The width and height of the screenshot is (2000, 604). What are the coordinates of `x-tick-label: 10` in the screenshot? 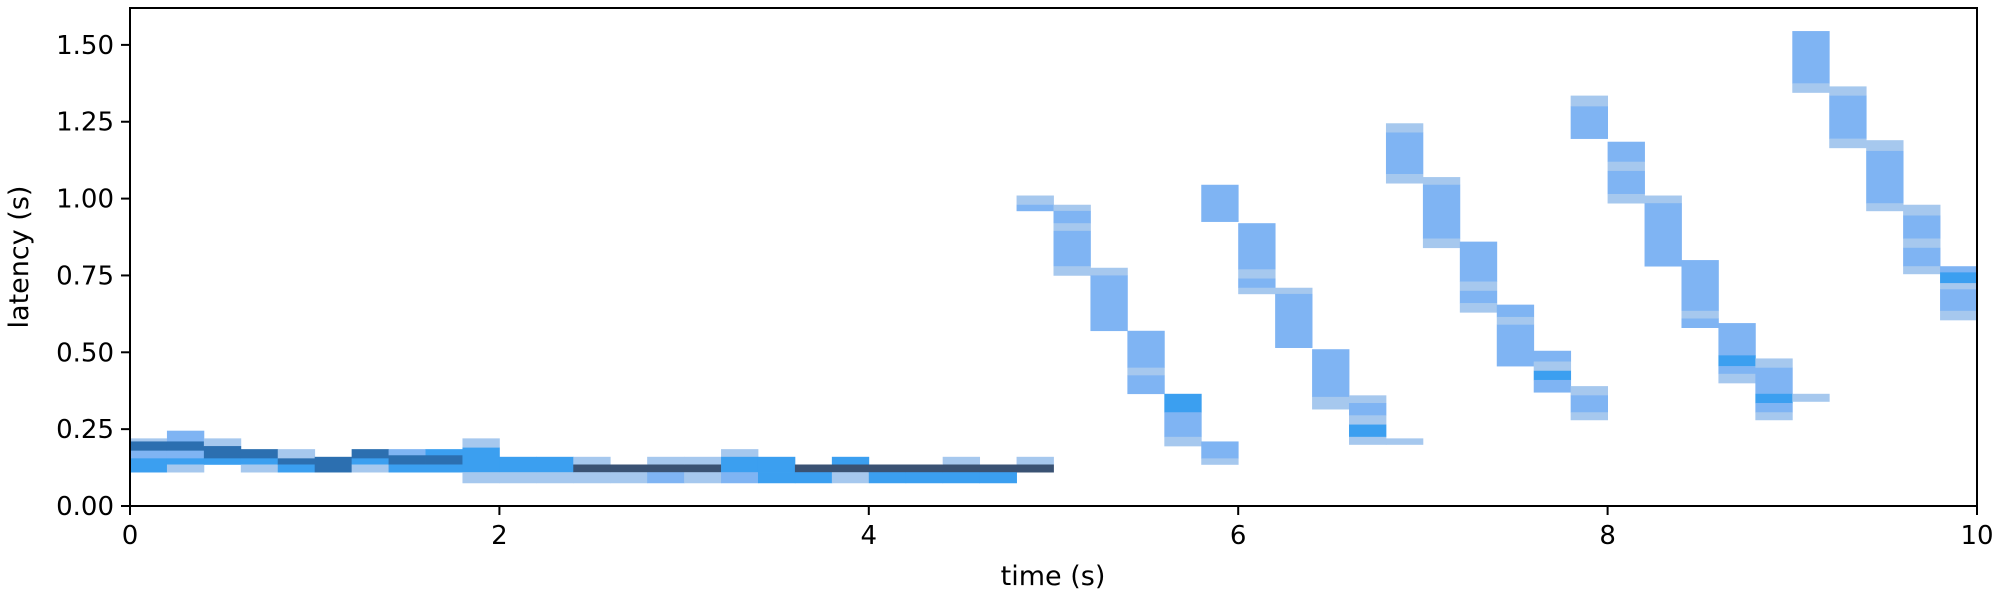 It's located at (1976, 536).